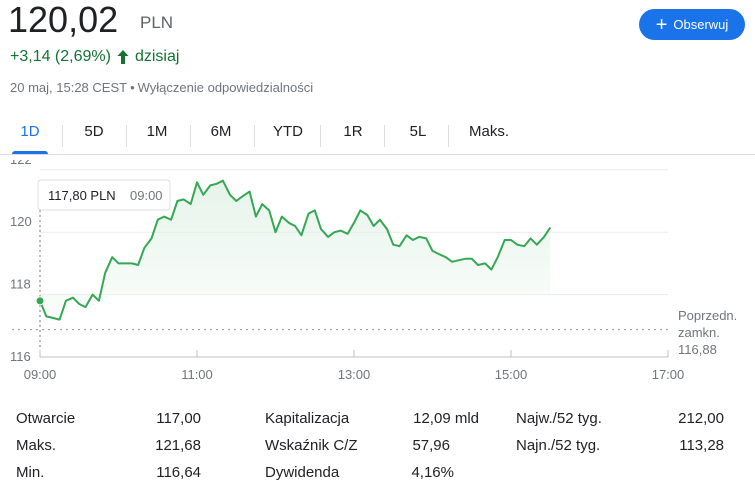 The width and height of the screenshot is (755, 491). What do you see at coordinates (701, 445) in the screenshot?
I see `stat-52w-low-value: 113,28` at bounding box center [701, 445].